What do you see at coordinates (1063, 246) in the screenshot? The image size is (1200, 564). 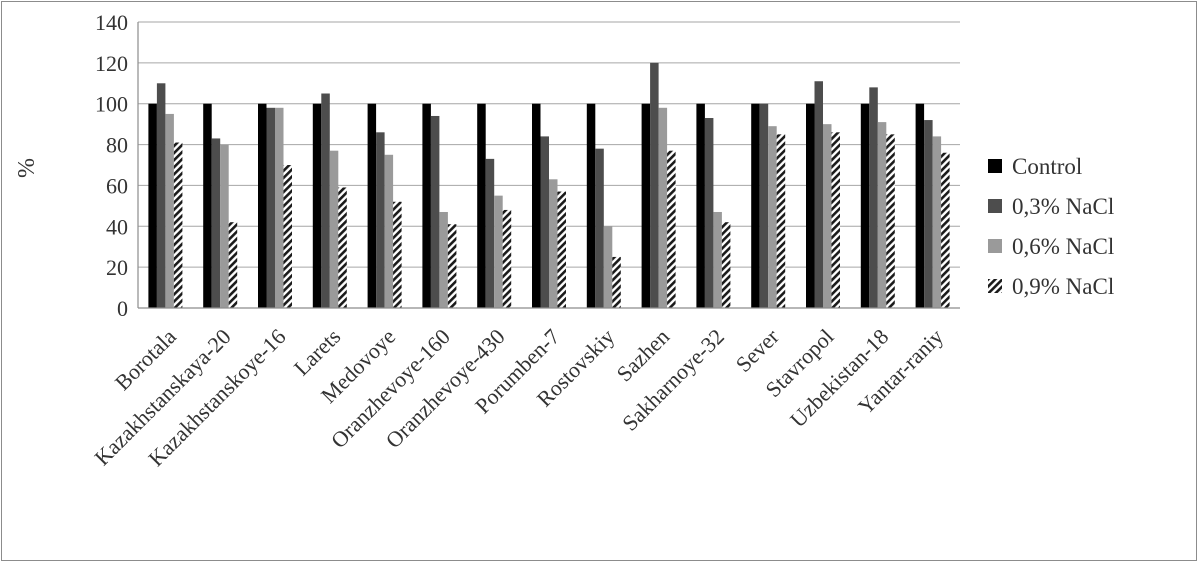 I see `legend-label: 0,6% NaCl` at bounding box center [1063, 246].